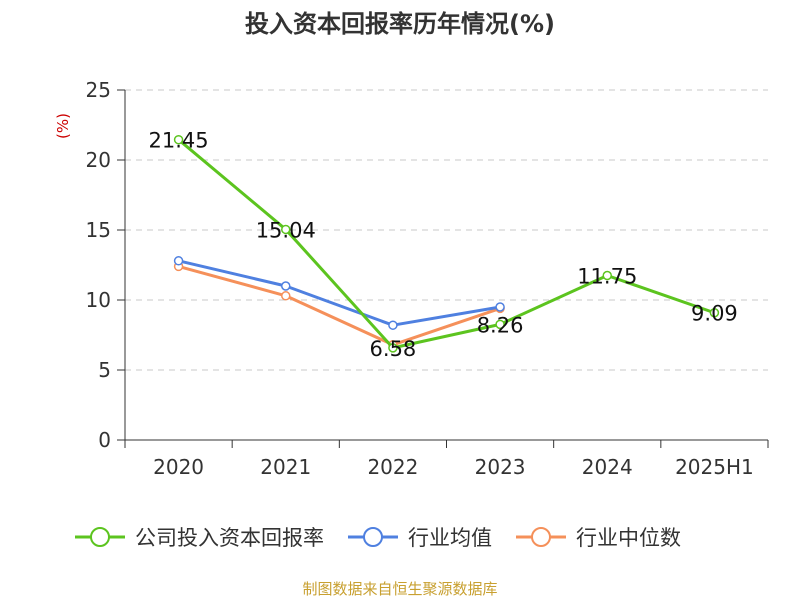 The image size is (800, 600). I want to click on data-label: 8.26, so click(500, 325).